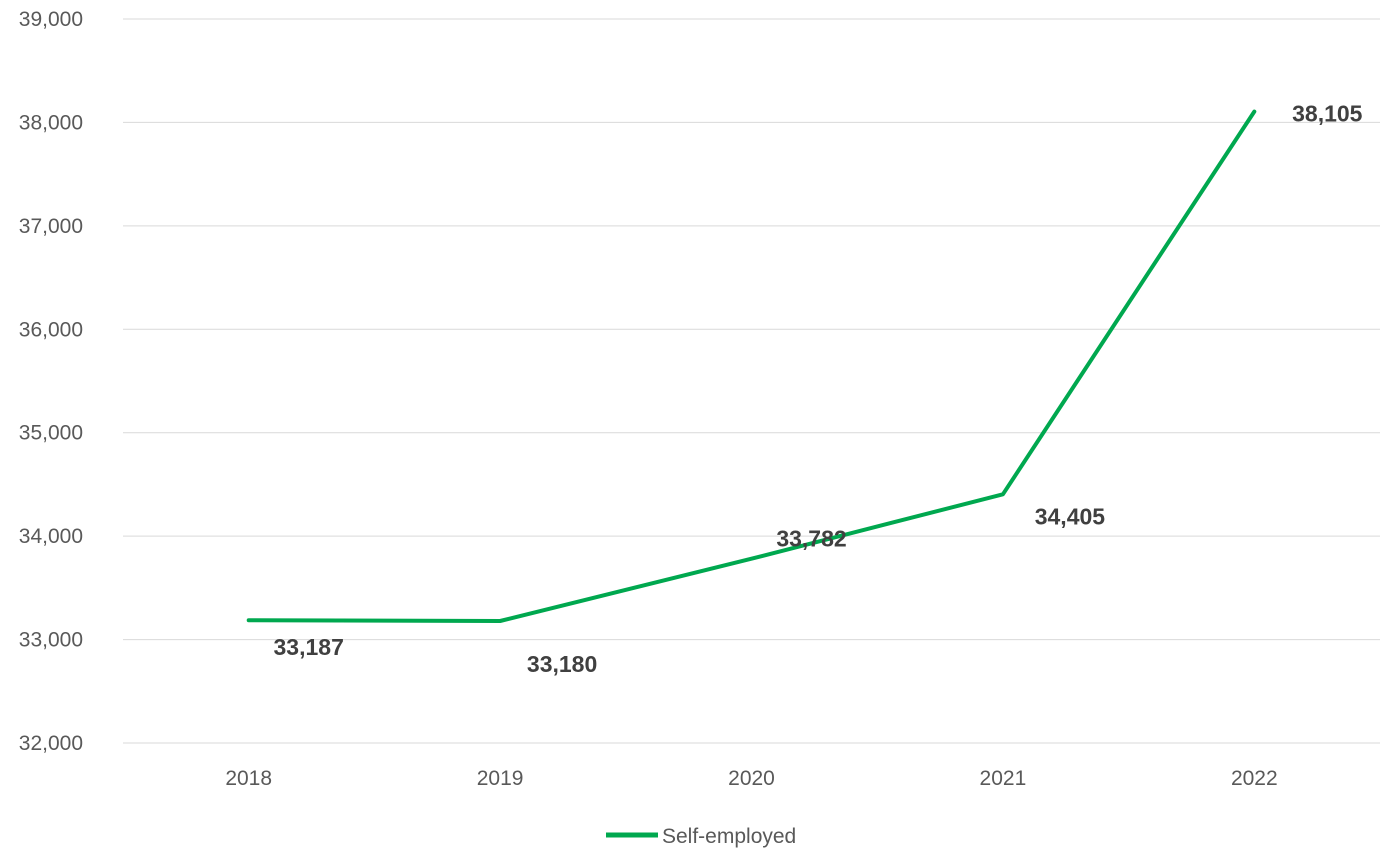 The height and width of the screenshot is (850, 1381). What do you see at coordinates (500, 778) in the screenshot?
I see `x-tick-label: 2019` at bounding box center [500, 778].